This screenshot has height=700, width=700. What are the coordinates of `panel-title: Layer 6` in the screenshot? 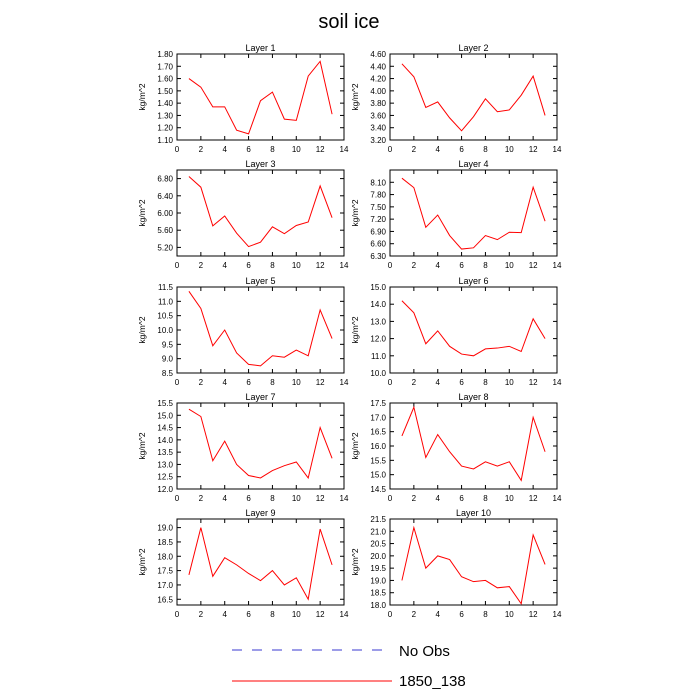 It's located at (473, 281).